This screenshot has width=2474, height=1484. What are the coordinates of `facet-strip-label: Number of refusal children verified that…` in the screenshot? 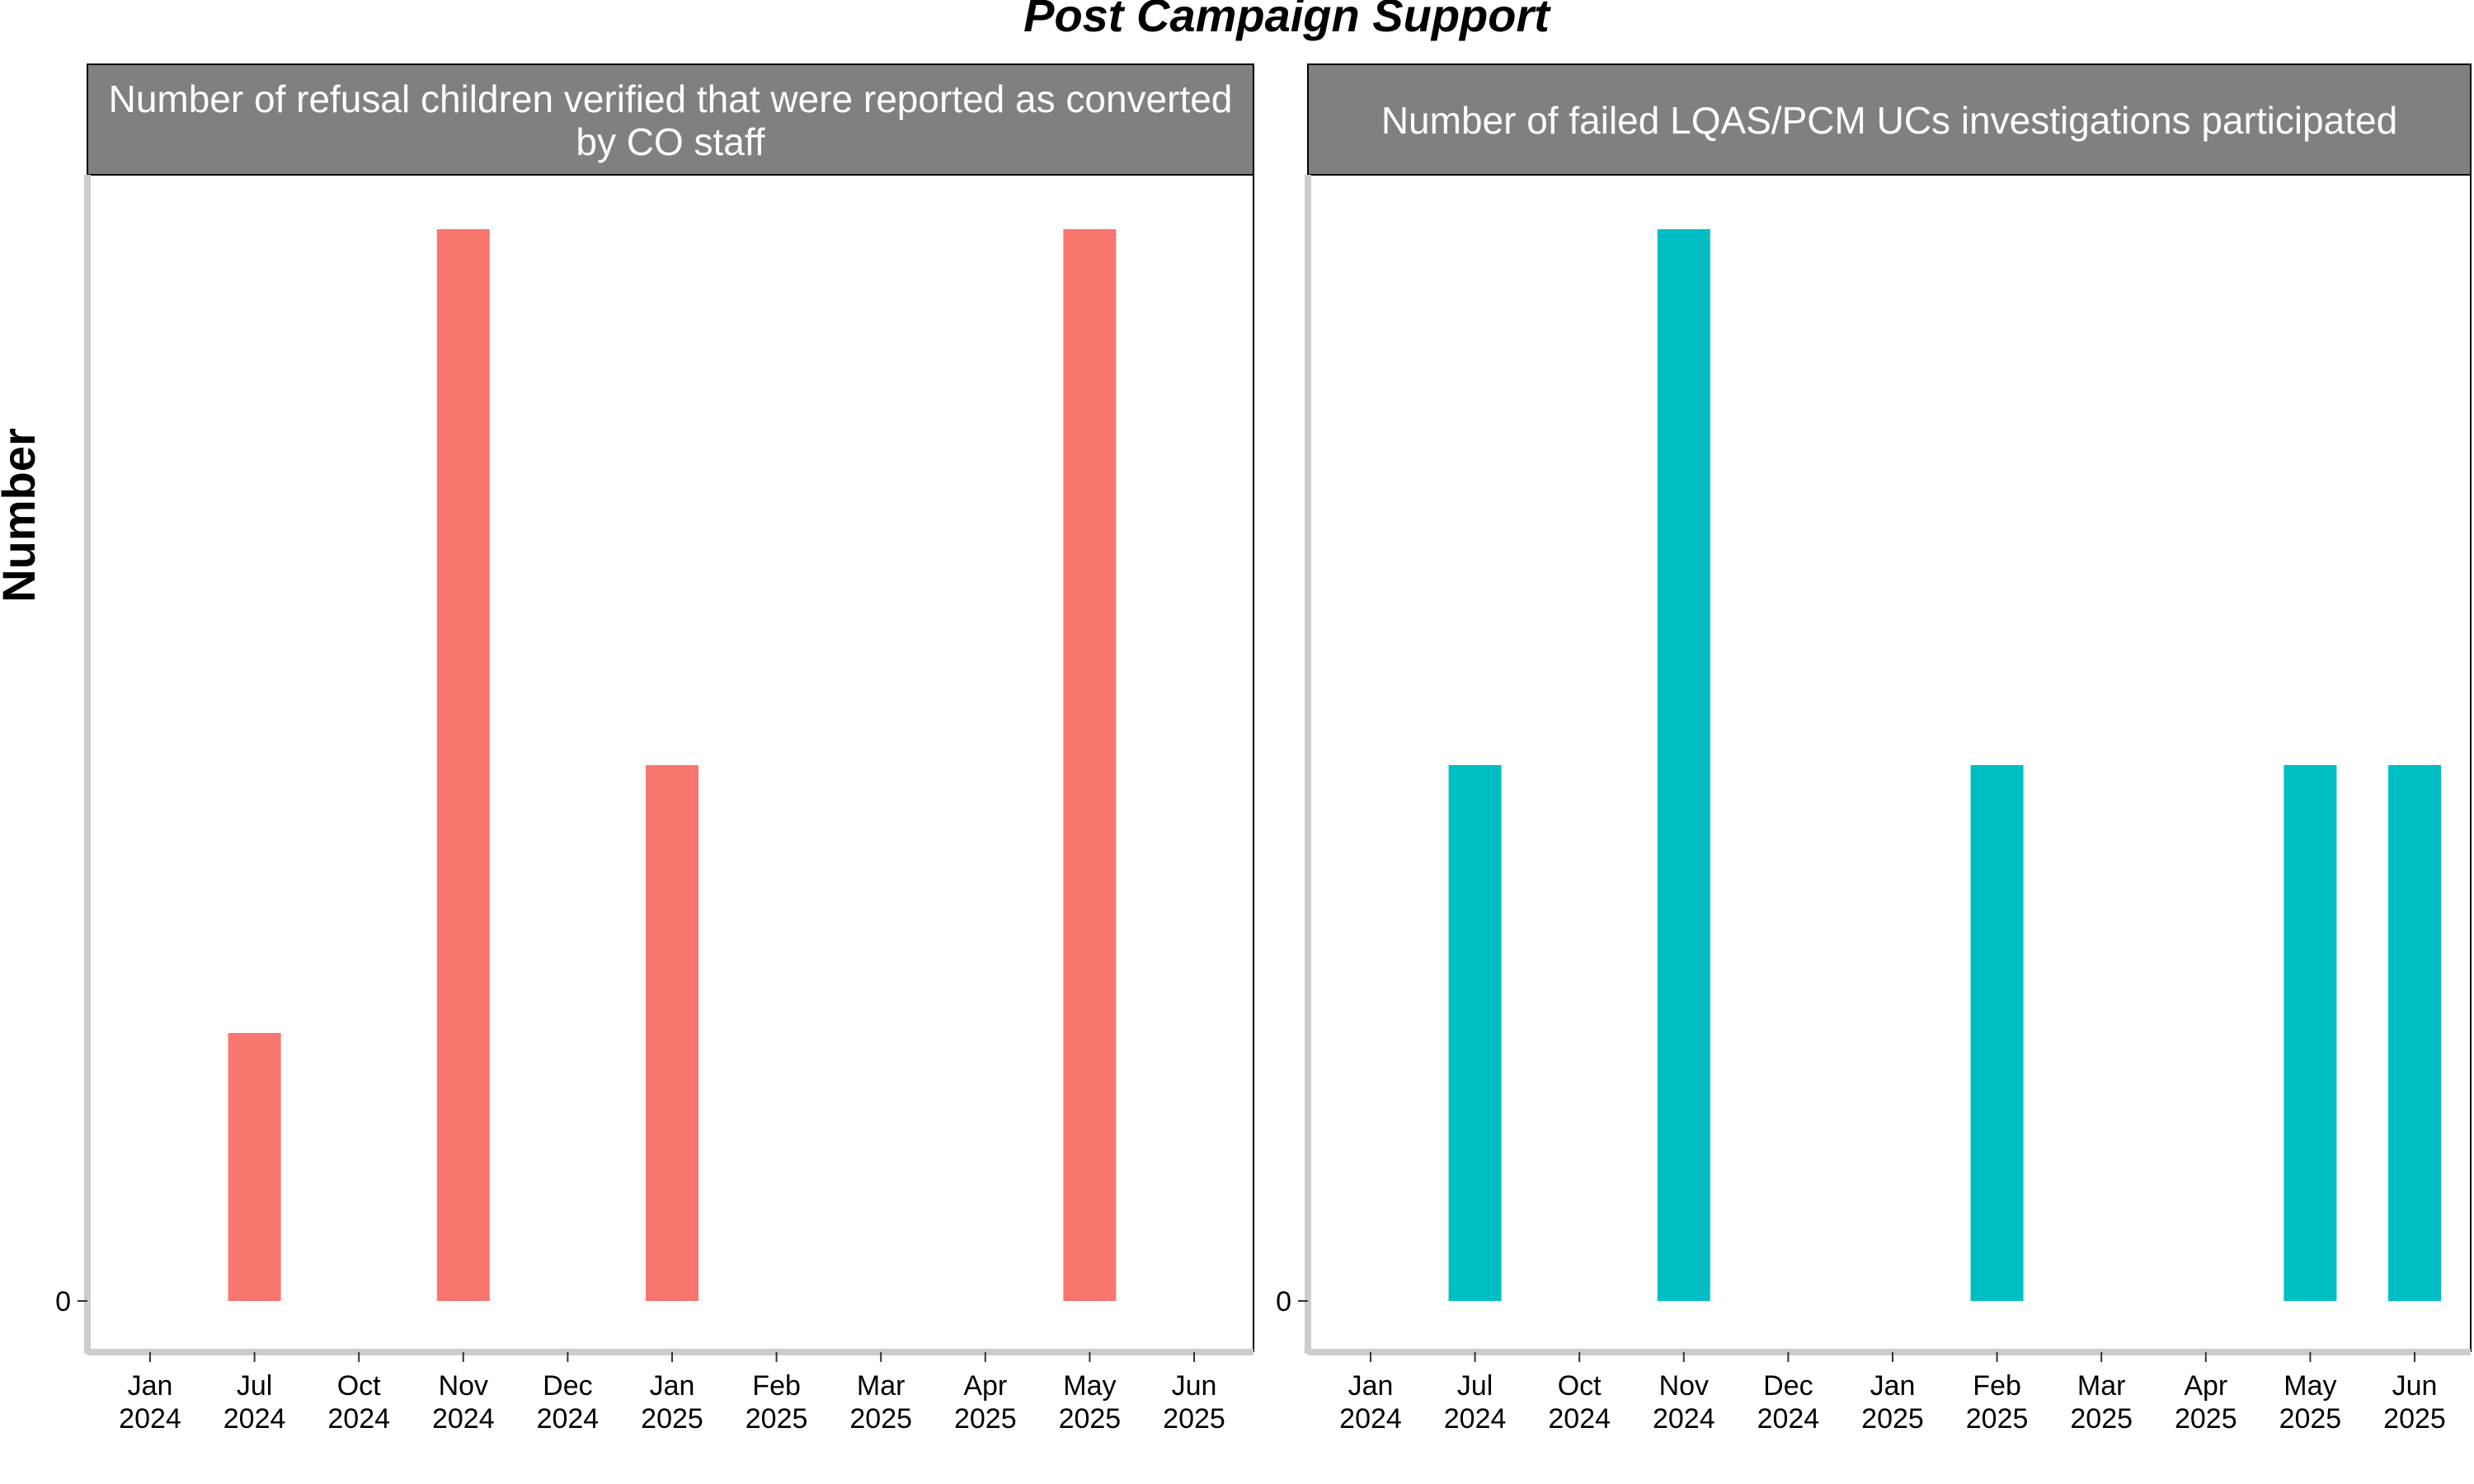 It's located at (671, 120).